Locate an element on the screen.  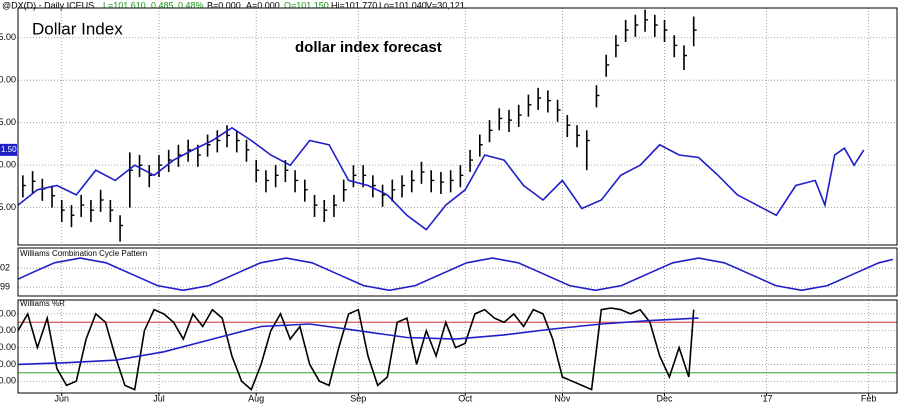
y-tick-label: 100.00 is located at coordinates (8, 80).